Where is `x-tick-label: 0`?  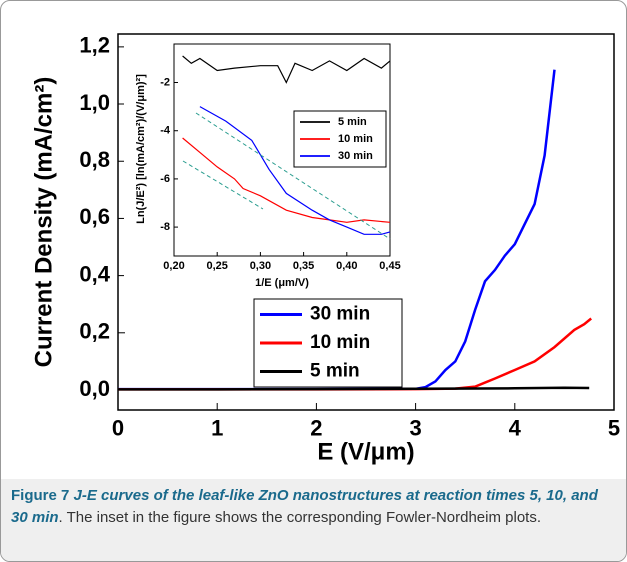
x-tick-label: 0 is located at coordinates (118, 428).